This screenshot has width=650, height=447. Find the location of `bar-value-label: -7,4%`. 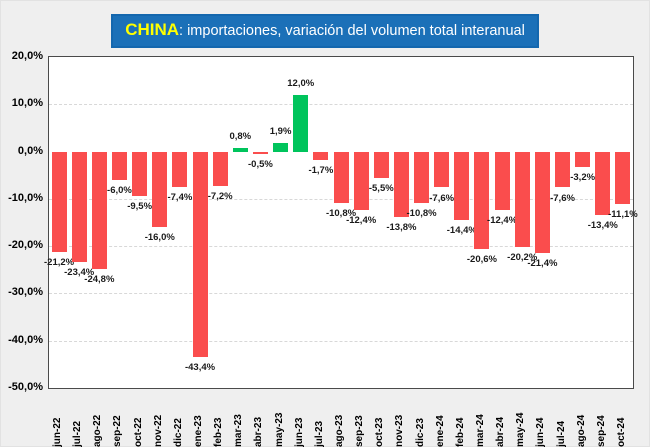

bar-value-label: -7,4% is located at coordinates (180, 197).